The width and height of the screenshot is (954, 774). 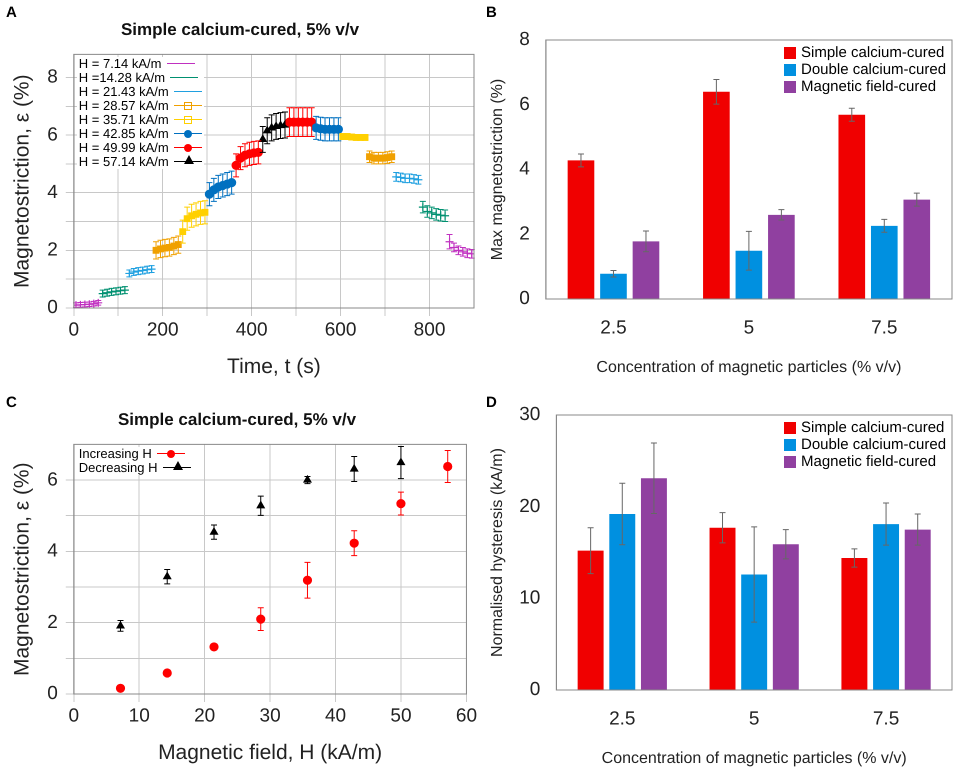 I want to click on text: A, so click(x=11, y=12).